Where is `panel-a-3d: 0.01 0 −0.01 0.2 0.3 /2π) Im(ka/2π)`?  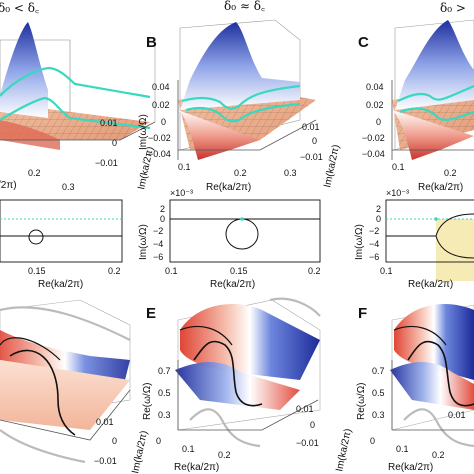 panel-a-3d: 0.01 0 −0.01 0.2 0.3 /2π) Im(ka/2π) is located at coordinates (78, 107).